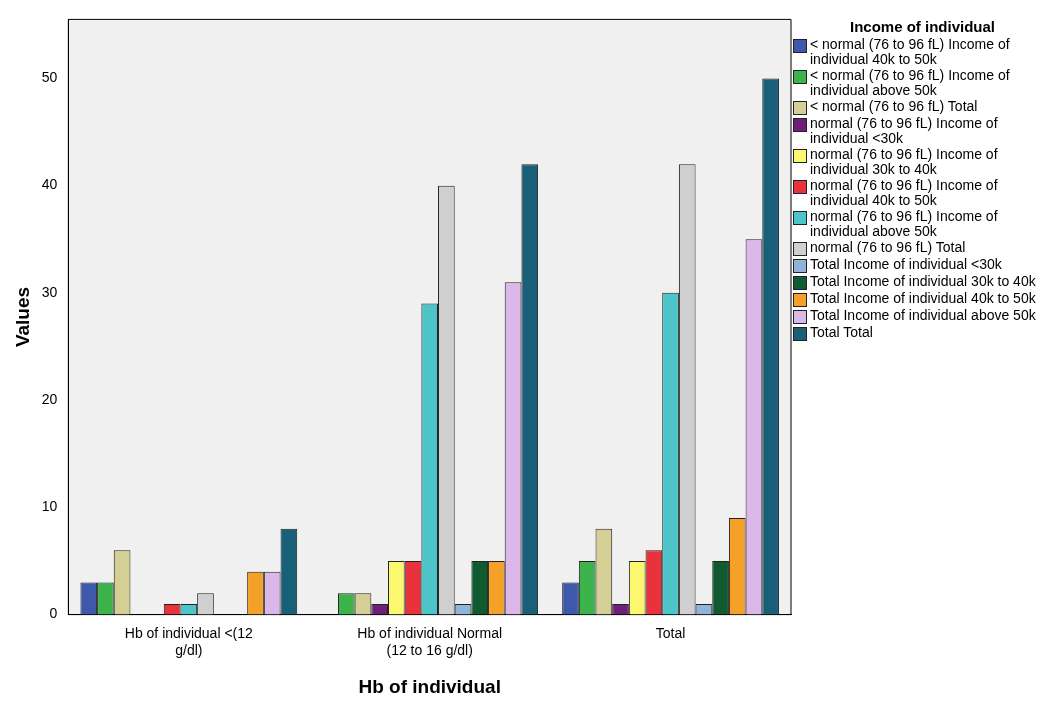  Describe the element at coordinates (923, 298) in the screenshot. I see `legend-label: Total Income of individual 40k to 50k` at that location.